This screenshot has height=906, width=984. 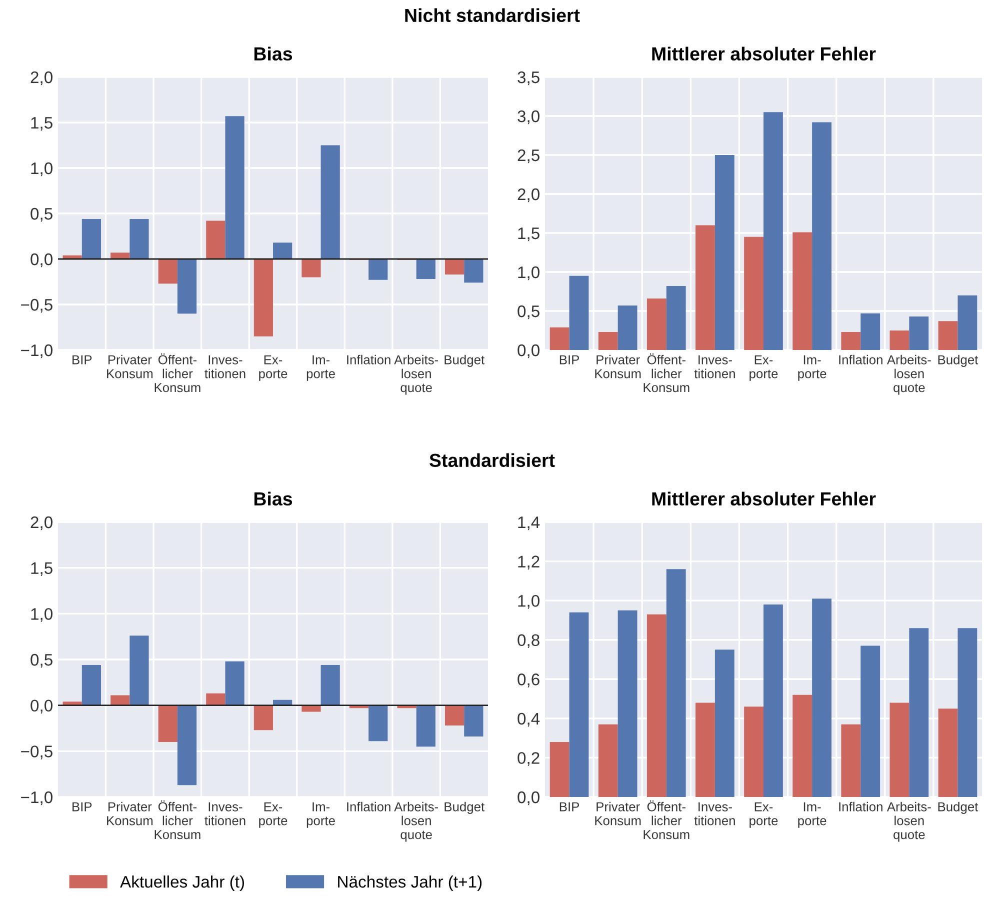 I want to click on x-tick-label: Budget, so click(x=464, y=808).